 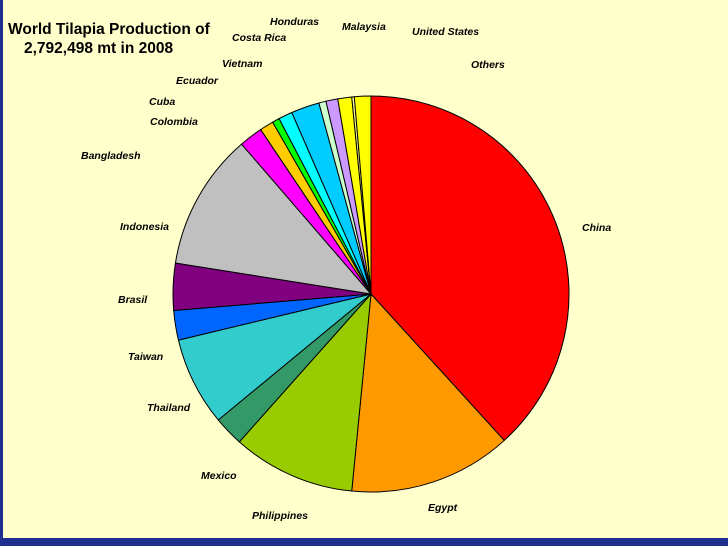 I want to click on pie-label-indonesia: Indonesia, so click(x=144, y=227).